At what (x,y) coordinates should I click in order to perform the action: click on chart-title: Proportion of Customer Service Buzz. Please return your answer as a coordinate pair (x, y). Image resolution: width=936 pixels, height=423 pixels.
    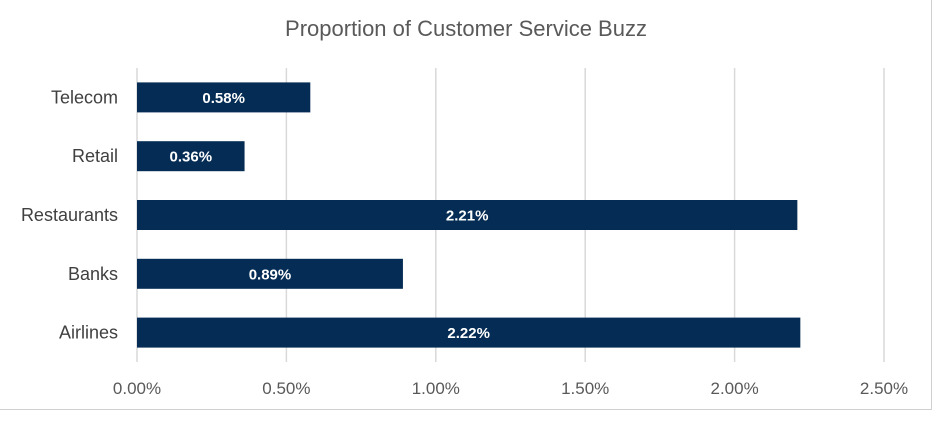
    Looking at the image, I should click on (466, 28).